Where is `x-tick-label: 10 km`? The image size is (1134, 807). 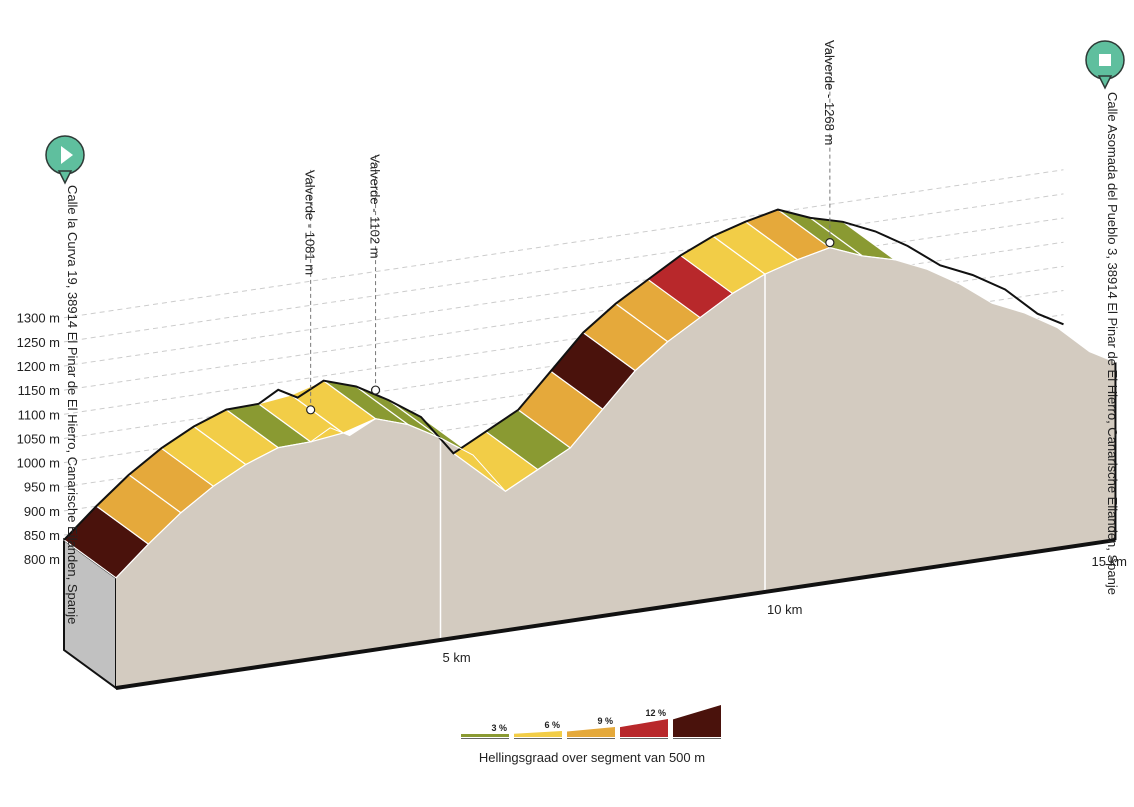
x-tick-label: 10 km is located at coordinates (784, 609).